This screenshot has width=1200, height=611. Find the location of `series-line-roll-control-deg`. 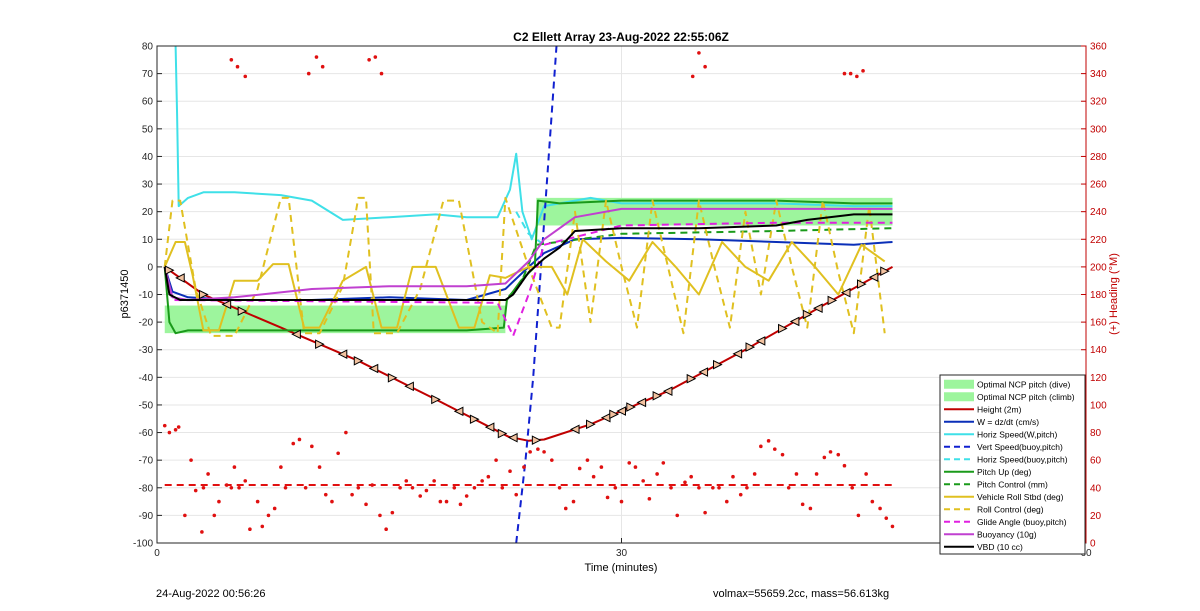

series-line-roll-control-deg is located at coordinates (524, 266).